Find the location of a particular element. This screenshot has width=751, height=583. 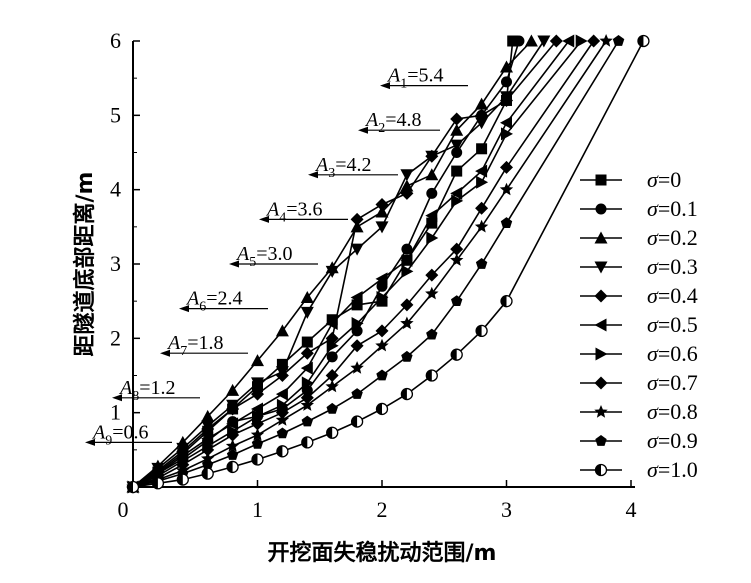

y-tick-label: 4 is located at coordinates (115, 189).